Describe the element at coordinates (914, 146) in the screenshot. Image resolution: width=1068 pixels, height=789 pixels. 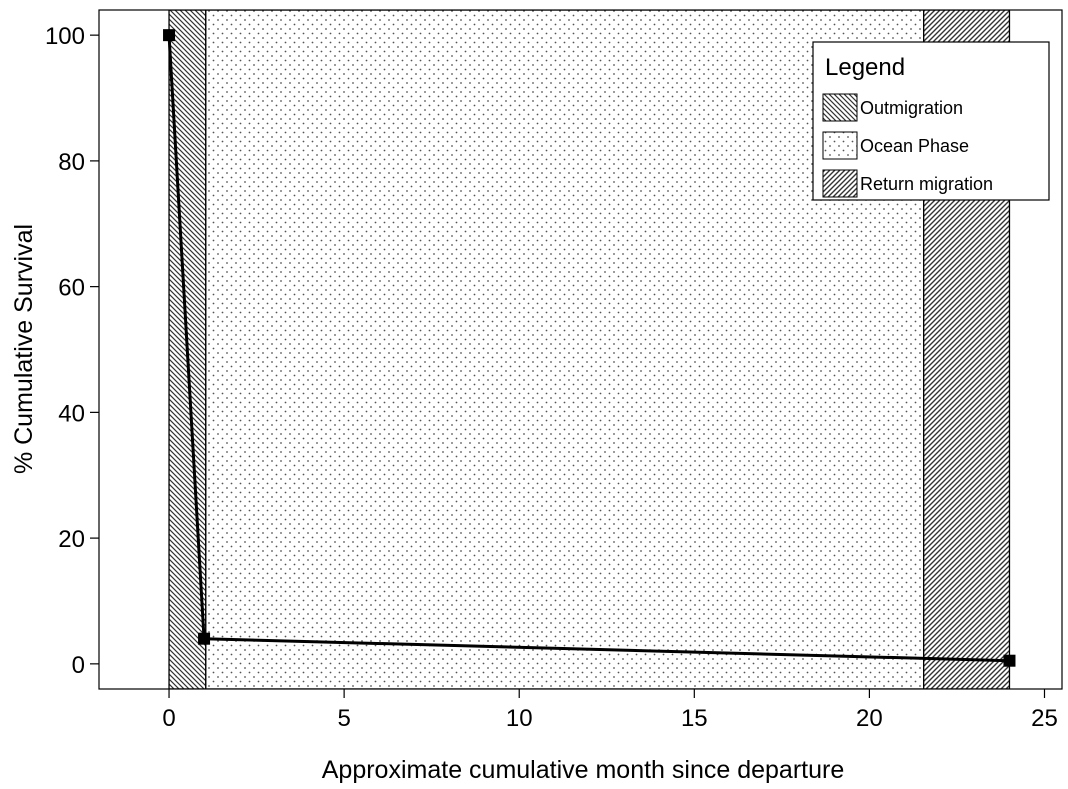
I see `legend-entry-label: Ocean Phase` at that location.